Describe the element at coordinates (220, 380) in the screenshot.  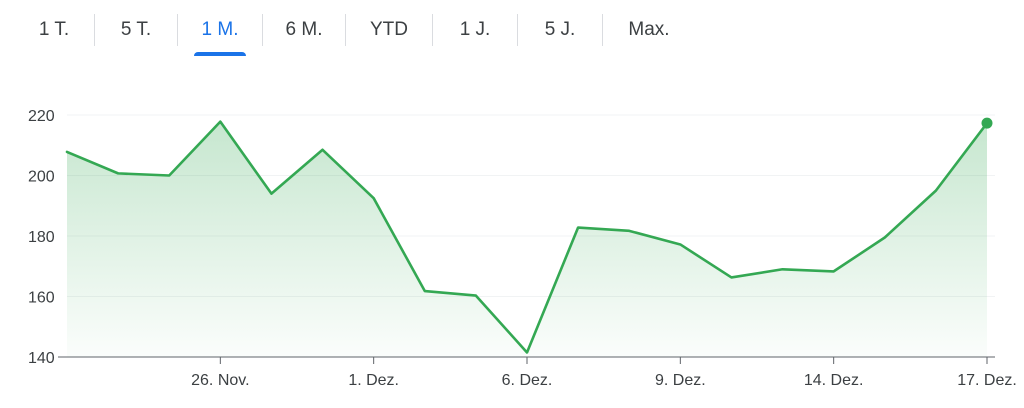
I see `x-tick-label-0: 26. Nov.` at that location.